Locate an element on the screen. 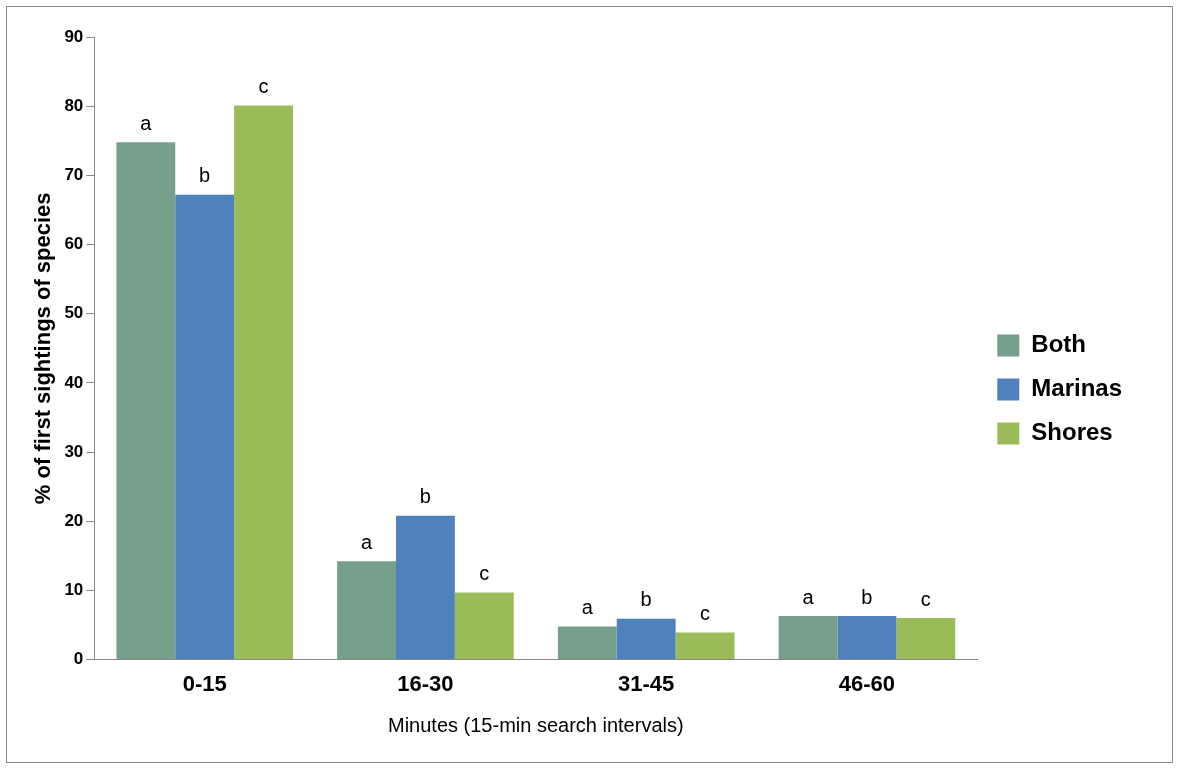  x-tick-label: 46-60 is located at coordinates (867, 683).